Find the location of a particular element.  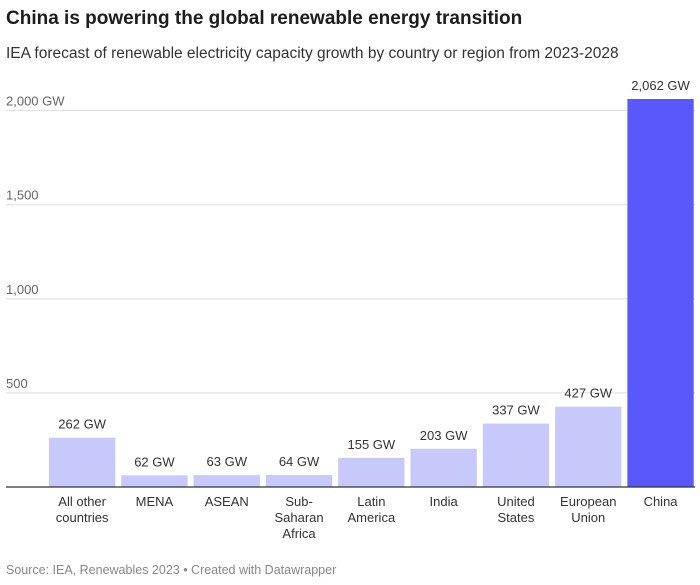

x-tick-label: America is located at coordinates (372, 517).